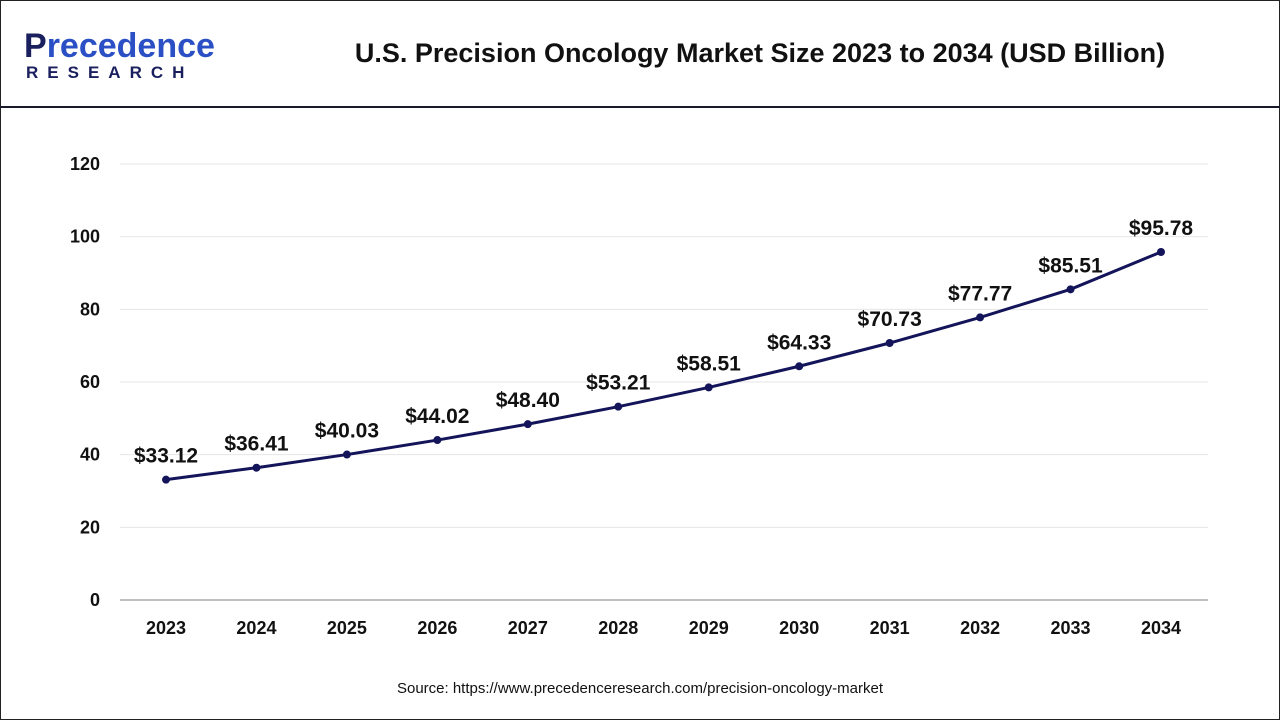 This screenshot has height=720, width=1280. Describe the element at coordinates (980, 628) in the screenshot. I see `x-tick-label: 2032` at that location.